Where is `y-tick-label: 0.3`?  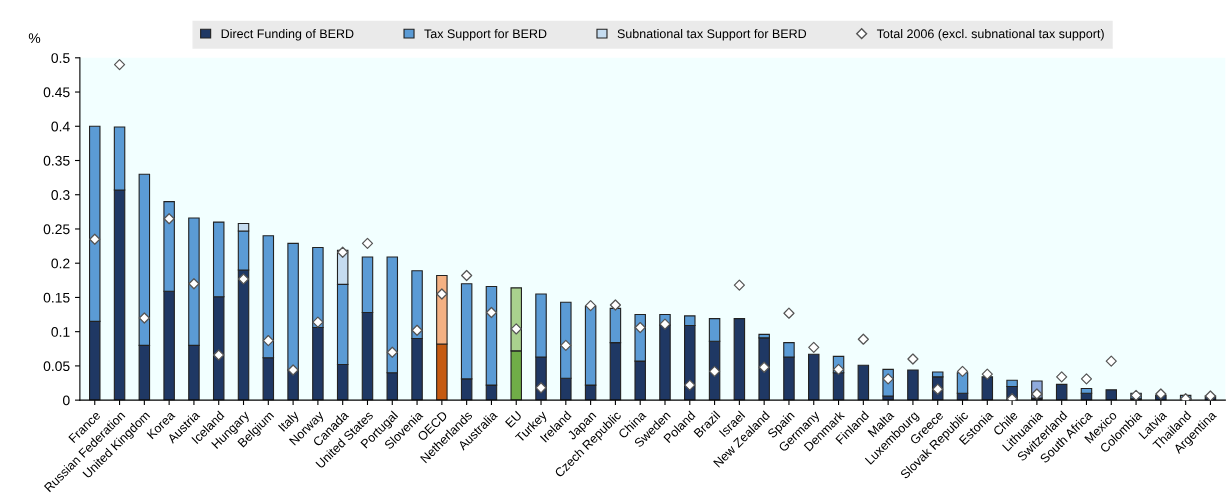
y-tick-label: 0.3 is located at coordinates (60, 195).